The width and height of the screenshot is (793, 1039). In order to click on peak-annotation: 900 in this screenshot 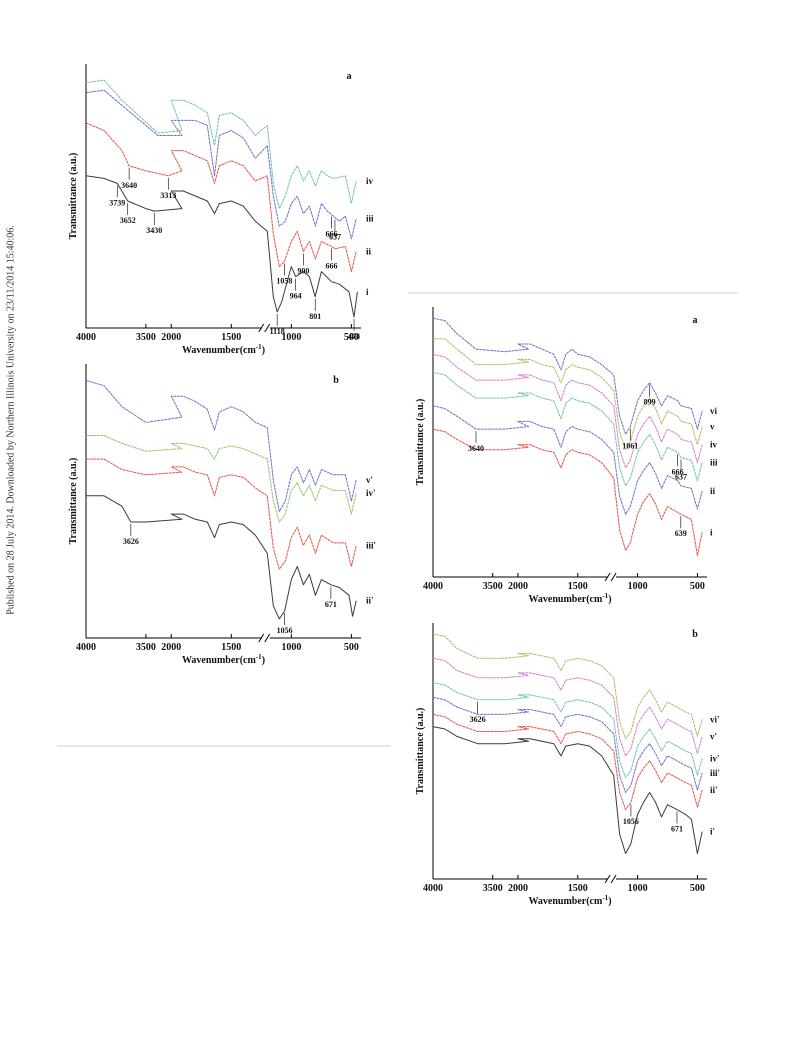, I will do `click(303, 270)`.